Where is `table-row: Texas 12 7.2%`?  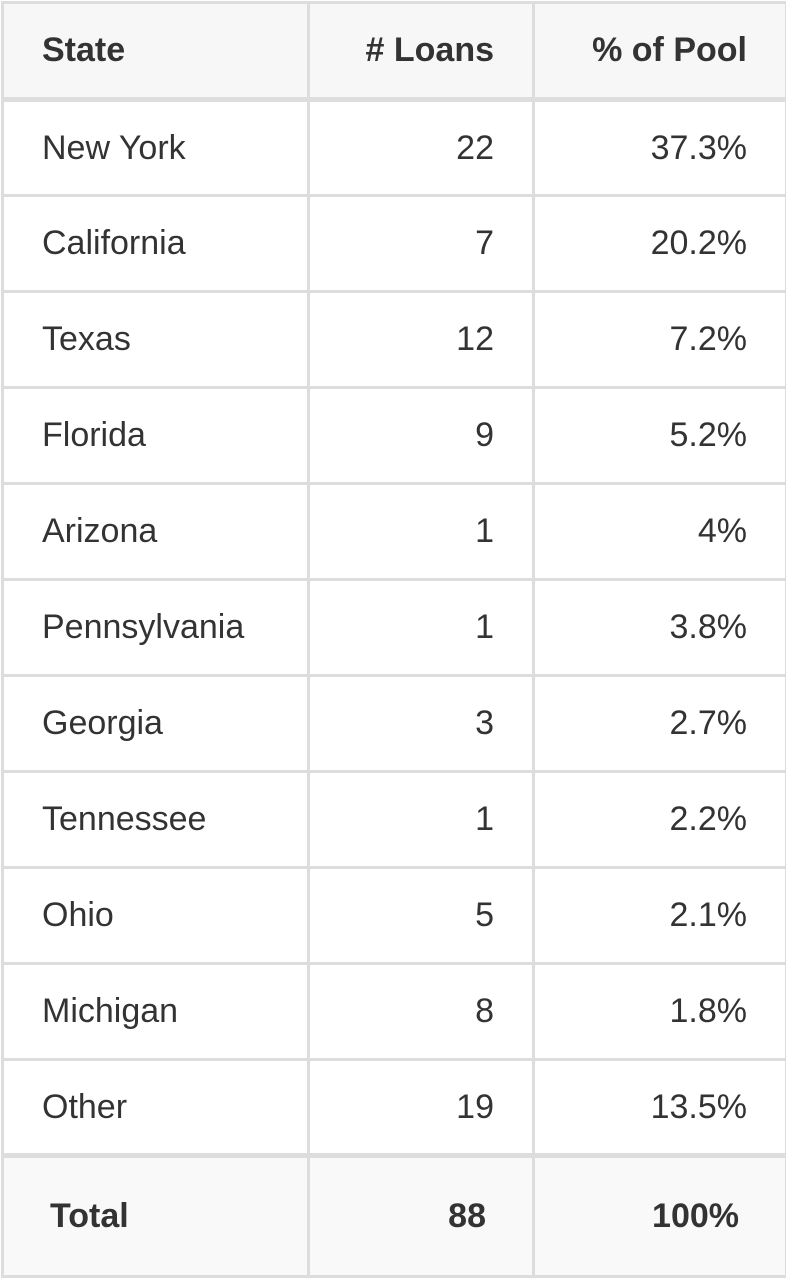
table-row: Texas 12 7.2% is located at coordinates (393, 339).